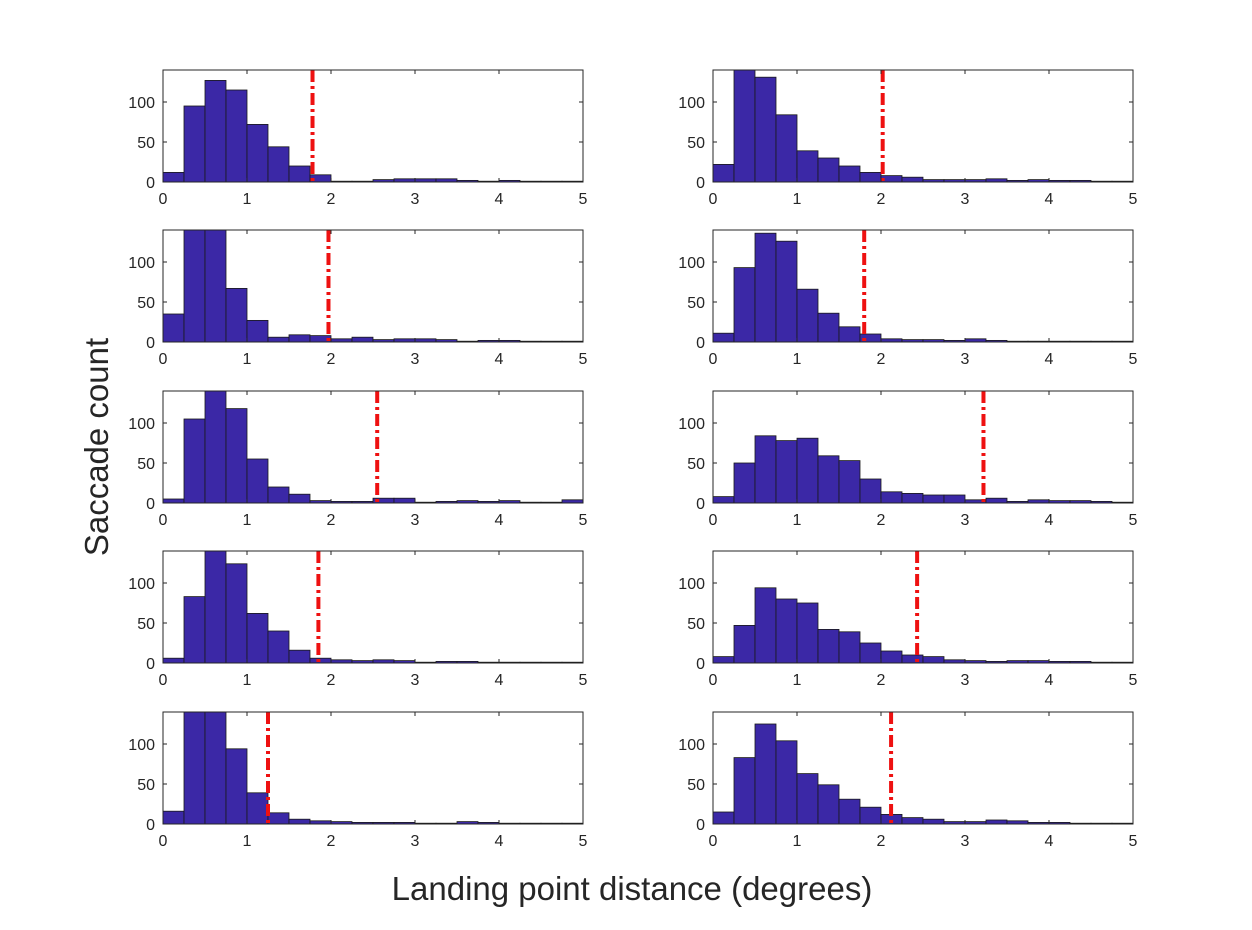 The width and height of the screenshot is (1252, 930). What do you see at coordinates (394, 286) in the screenshot?
I see `bars-panel-r2-c1` at bounding box center [394, 286].